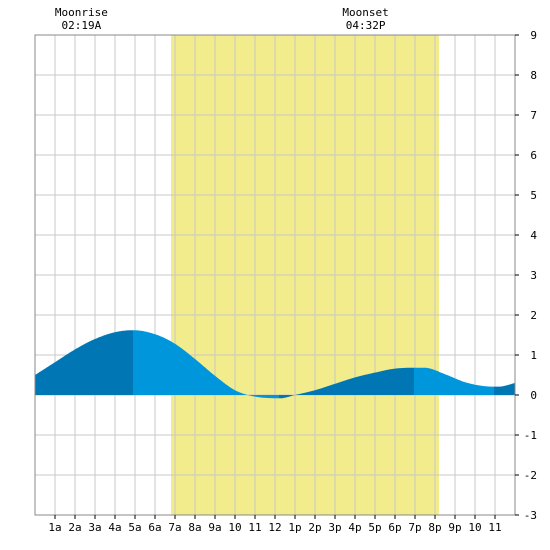  What do you see at coordinates (81, 12) in the screenshot?
I see `moon-event-label: Moonrise` at bounding box center [81, 12].